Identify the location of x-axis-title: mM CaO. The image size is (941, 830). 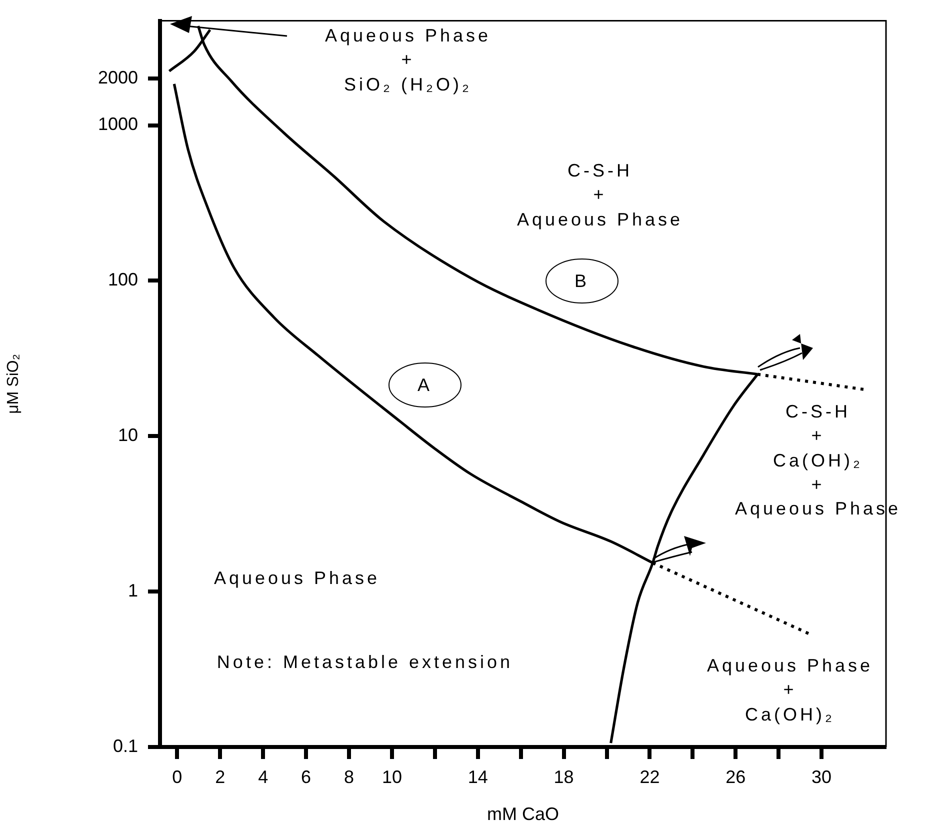
(523, 814).